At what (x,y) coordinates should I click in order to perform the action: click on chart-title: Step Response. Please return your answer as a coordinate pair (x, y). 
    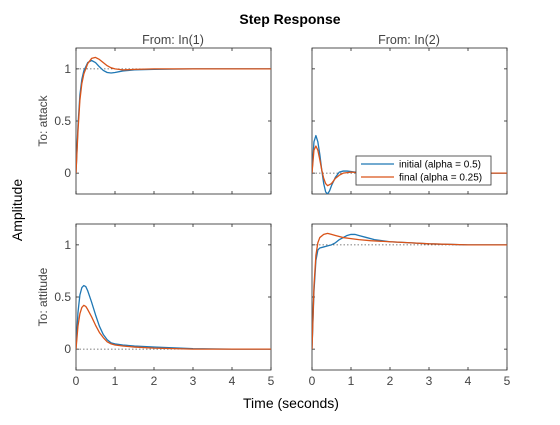
    Looking at the image, I should click on (289, 19).